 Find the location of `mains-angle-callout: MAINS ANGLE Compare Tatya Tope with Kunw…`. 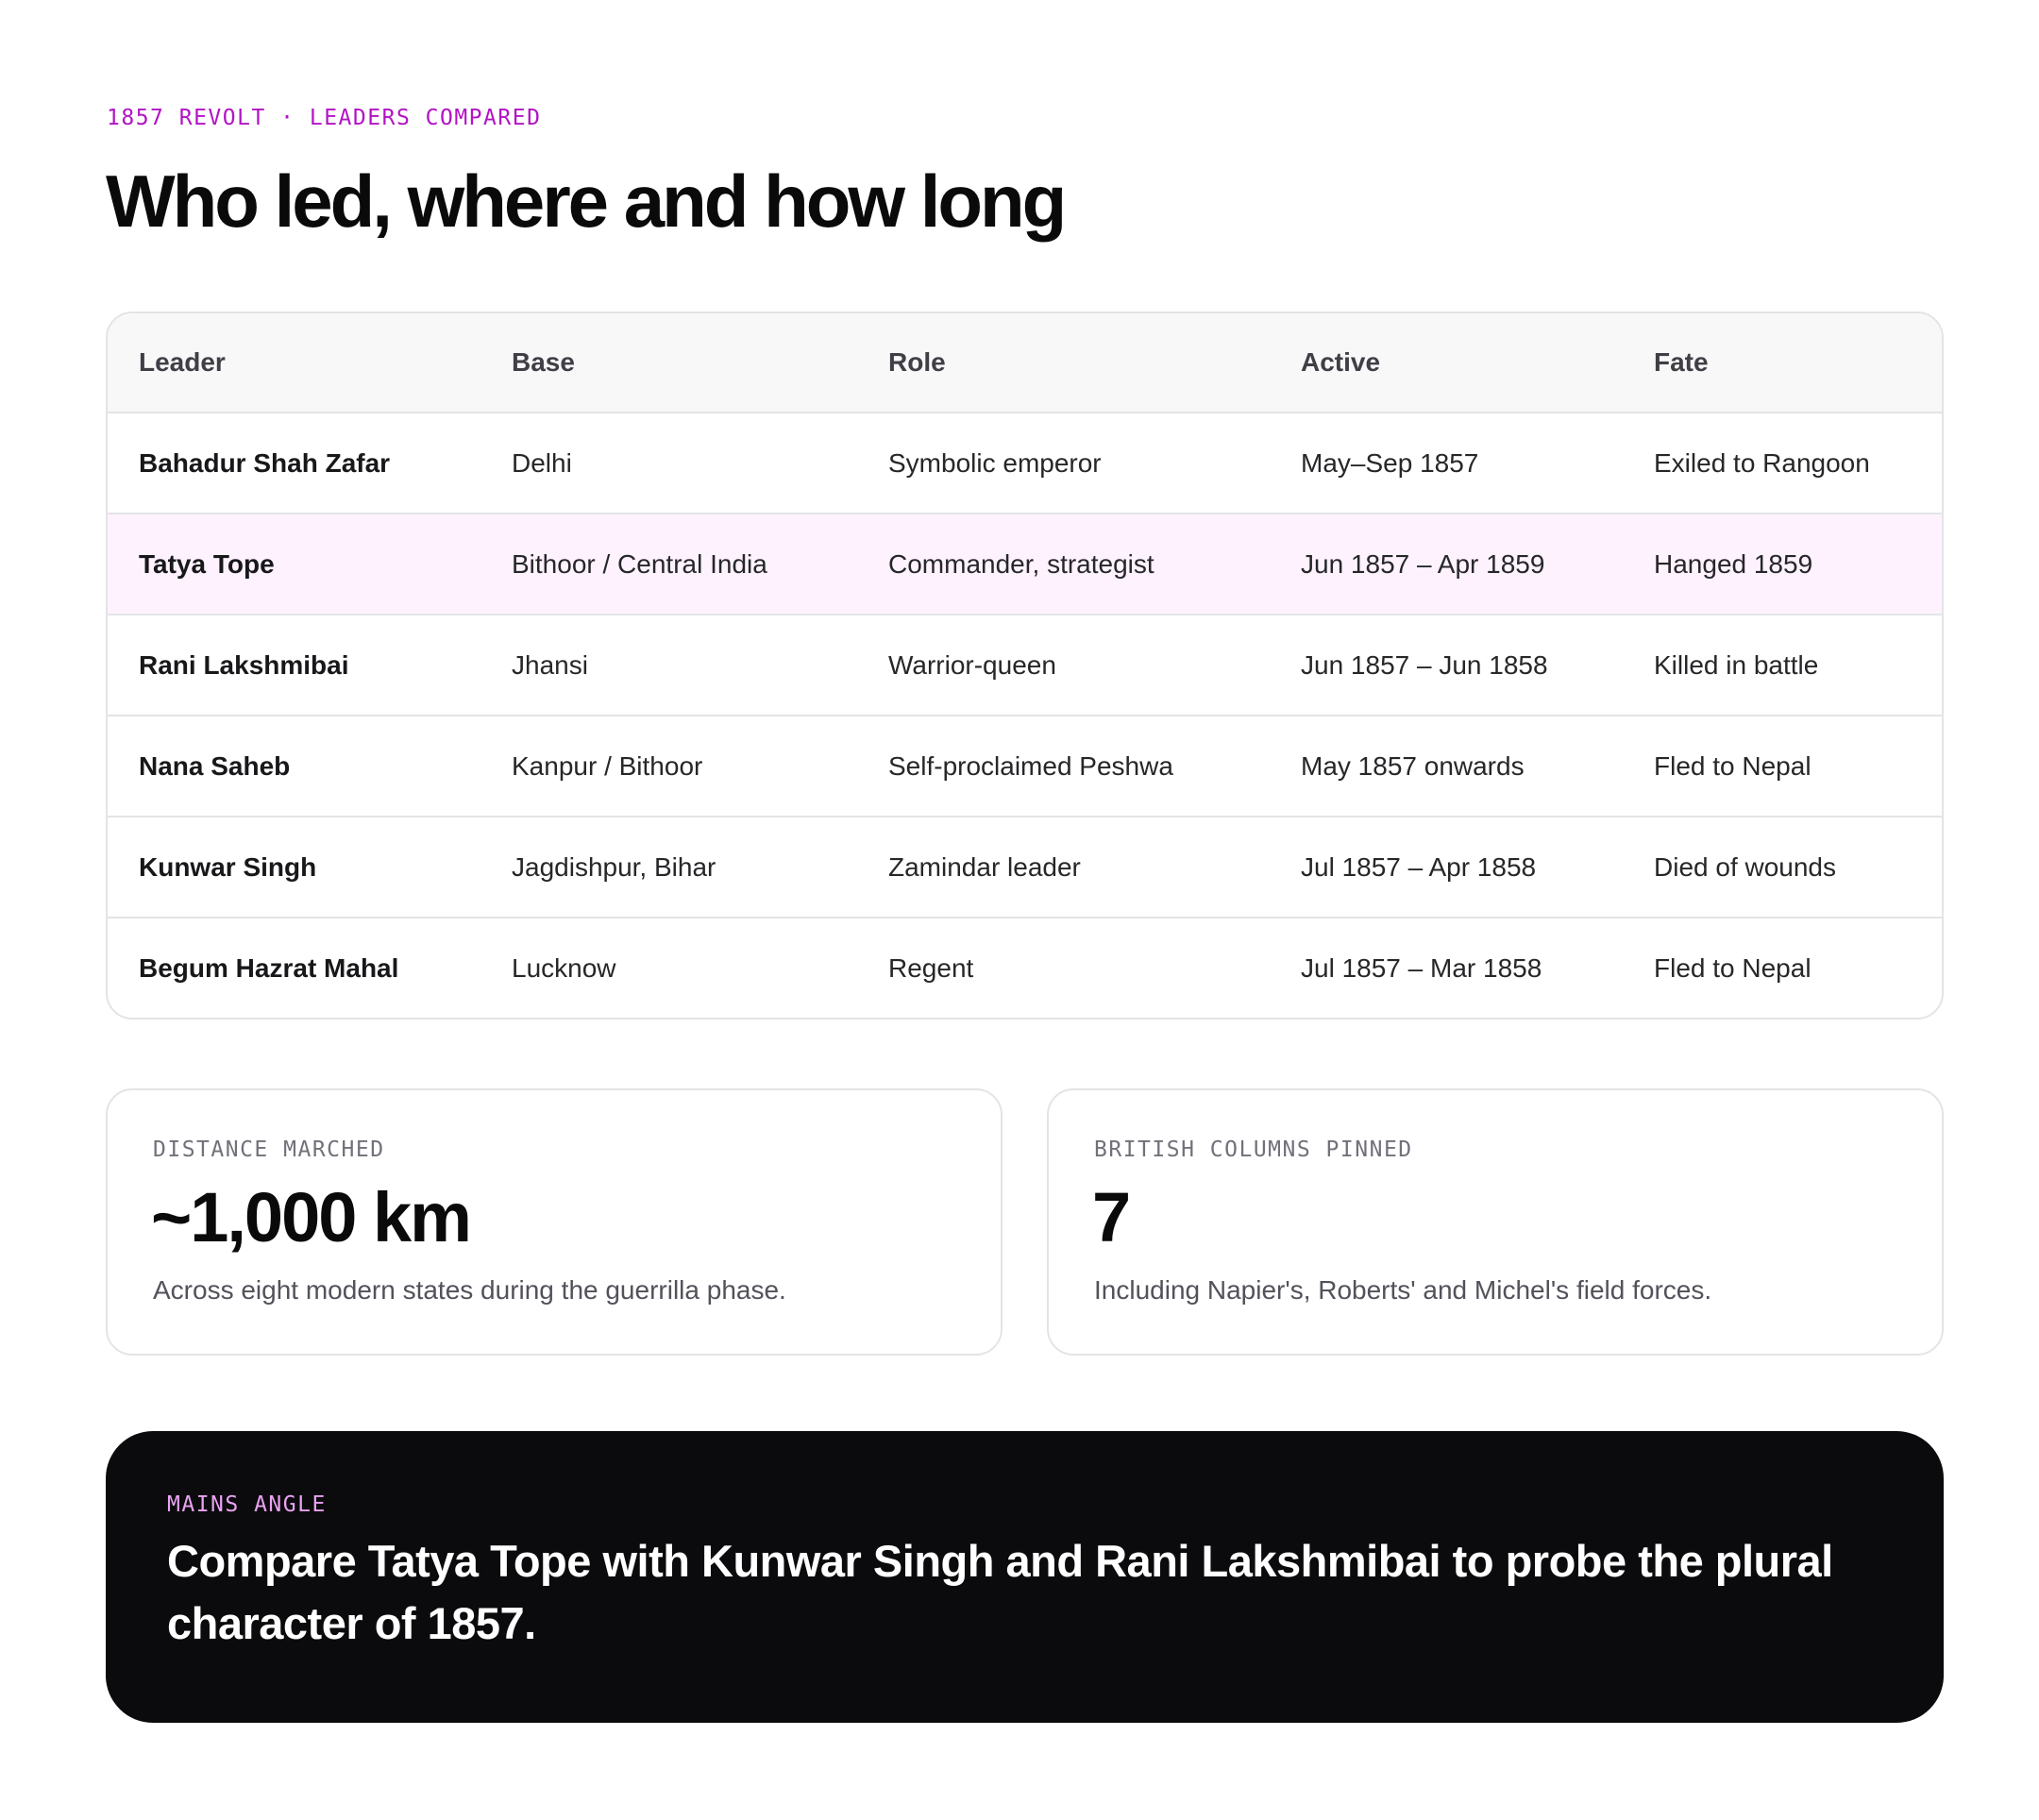

mains-angle-callout: MAINS ANGLE Compare Tatya Tope with Kunw… is located at coordinates (1025, 1577).